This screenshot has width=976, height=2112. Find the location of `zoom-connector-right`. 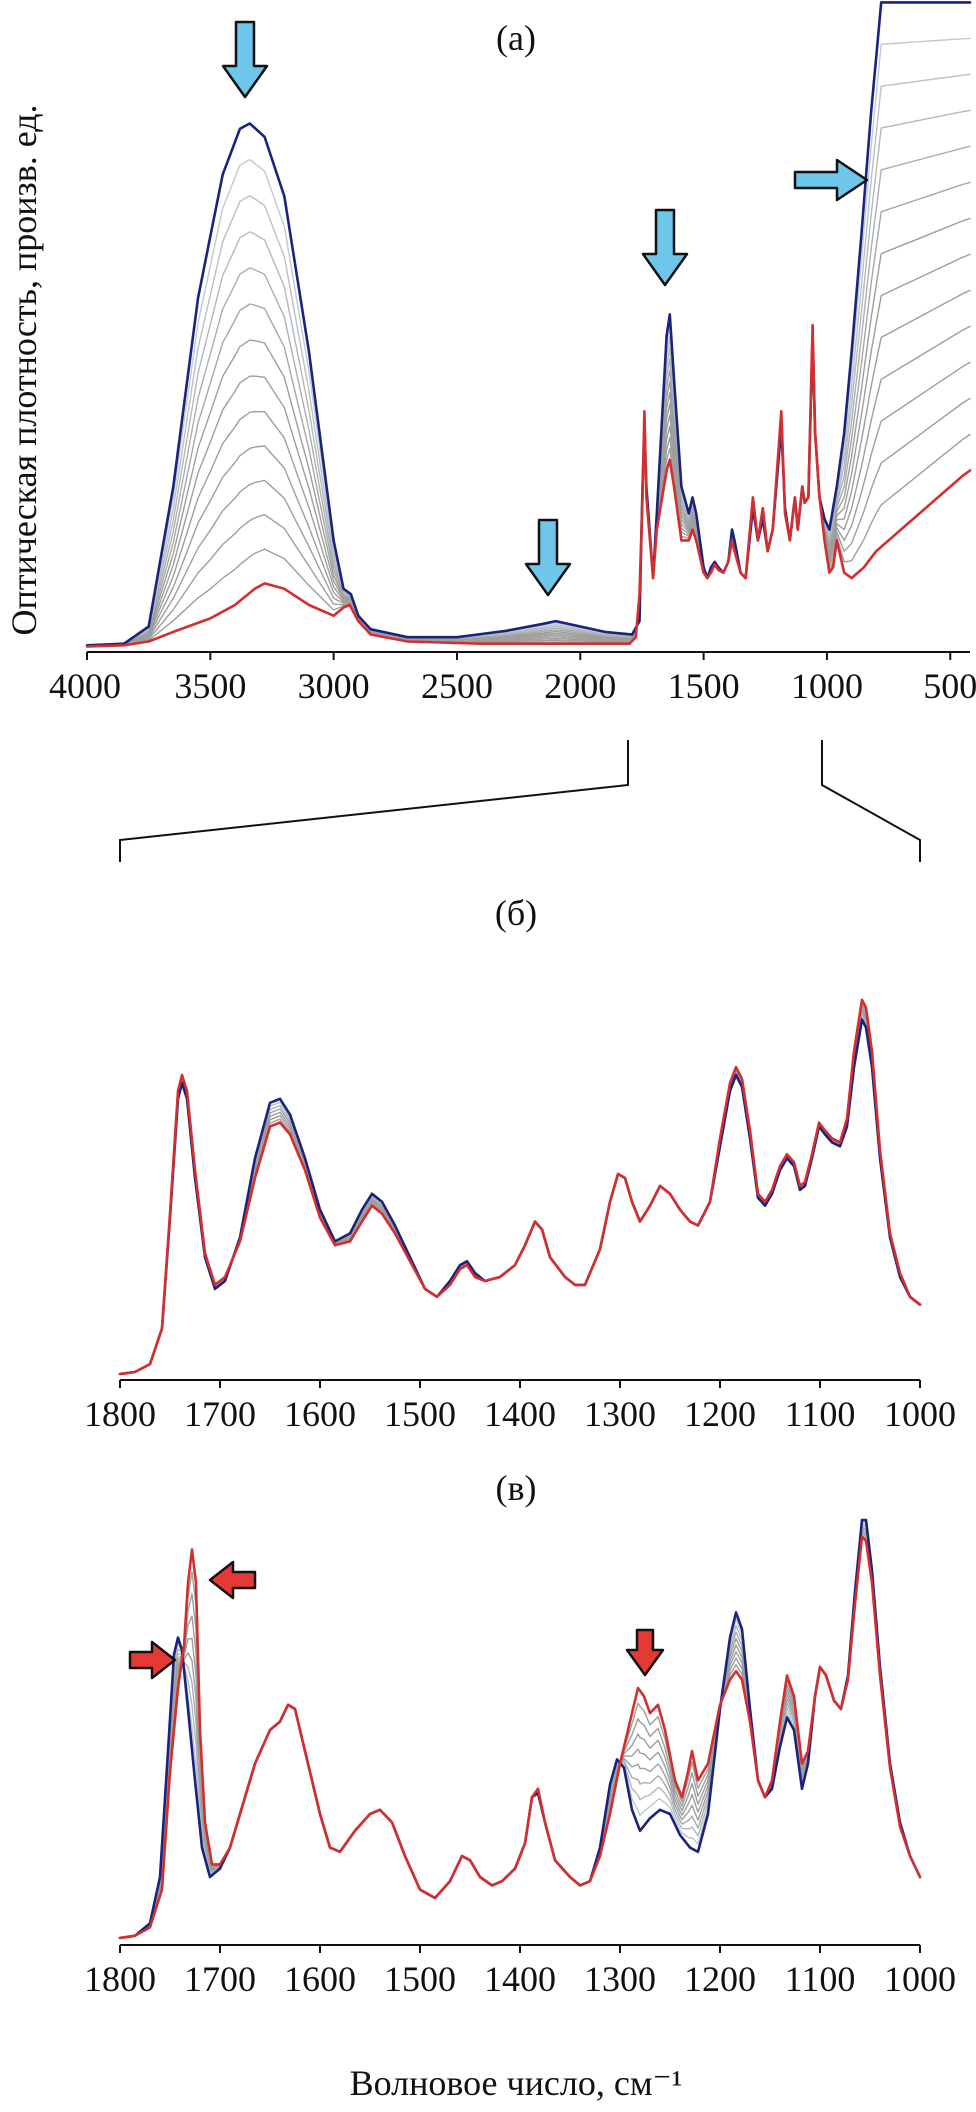

zoom-connector-right is located at coordinates (871, 801).